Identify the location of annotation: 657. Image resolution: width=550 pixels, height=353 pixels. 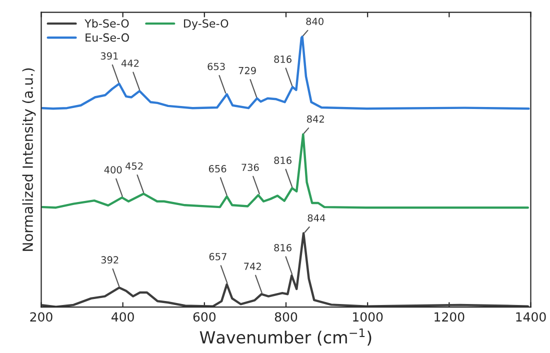
(217, 256).